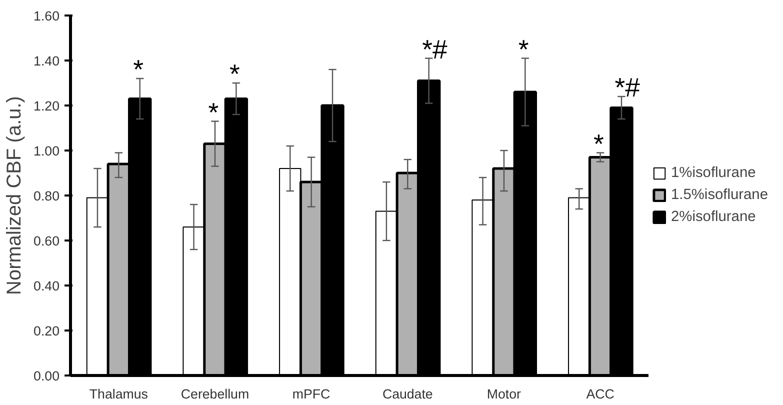 Image resolution: width=783 pixels, height=405 pixels. Describe the element at coordinates (311, 394) in the screenshot. I see `x-tick-label: mPFC` at that location.